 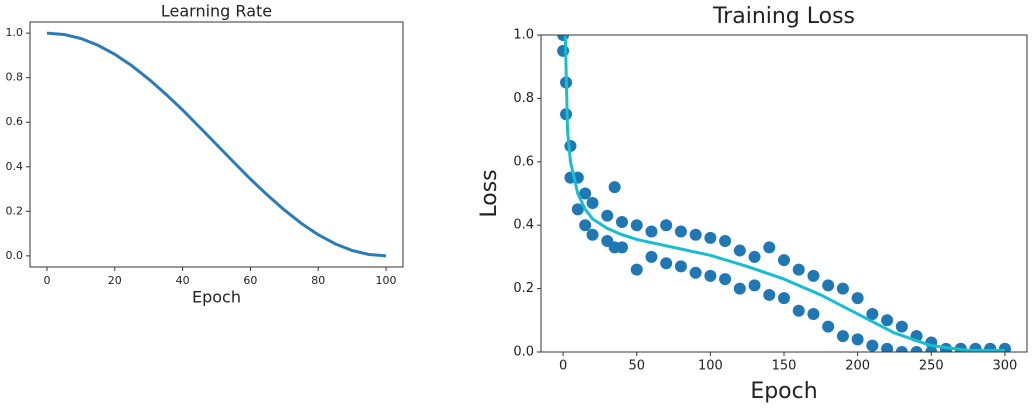 I want to click on x-tick-label: 150, so click(x=784, y=366).